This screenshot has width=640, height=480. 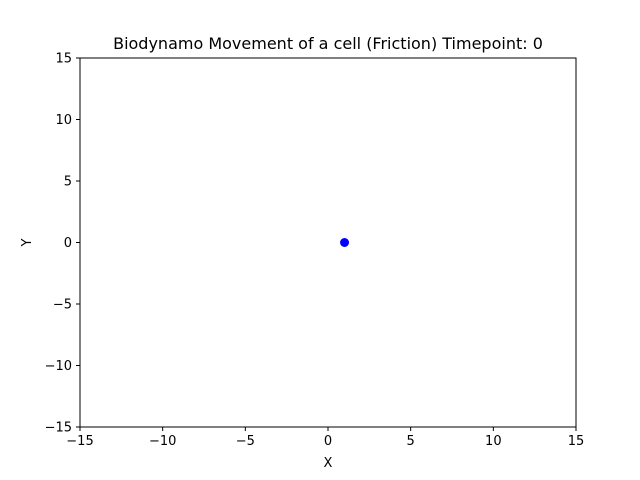 I want to click on y-tick-label: 0, so click(x=68, y=243).